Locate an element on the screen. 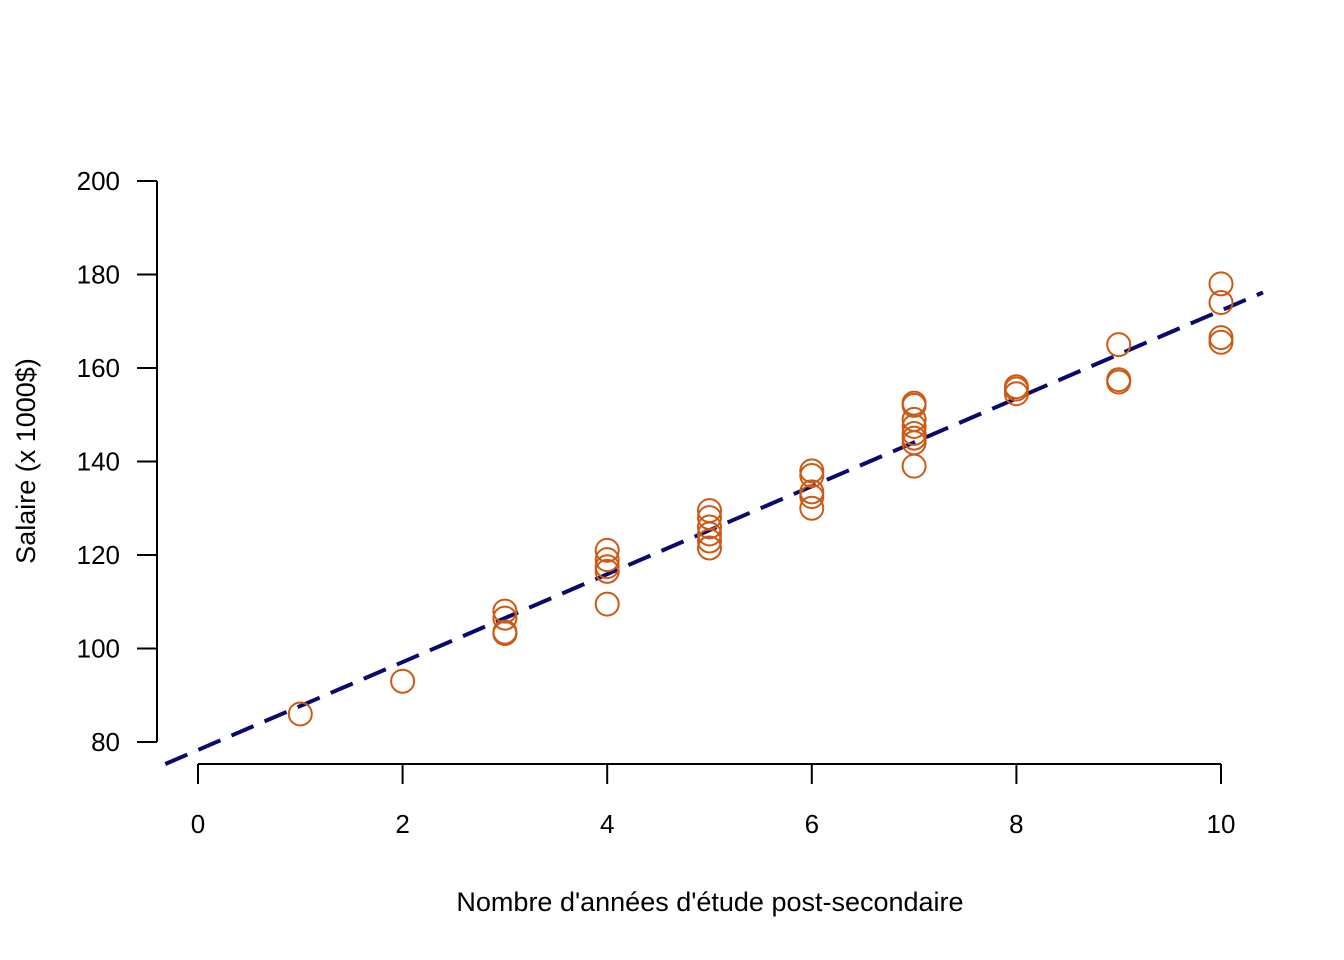 Image resolution: width=1344 pixels, height=960 pixels. y-tick-label: 160 is located at coordinates (98, 368).